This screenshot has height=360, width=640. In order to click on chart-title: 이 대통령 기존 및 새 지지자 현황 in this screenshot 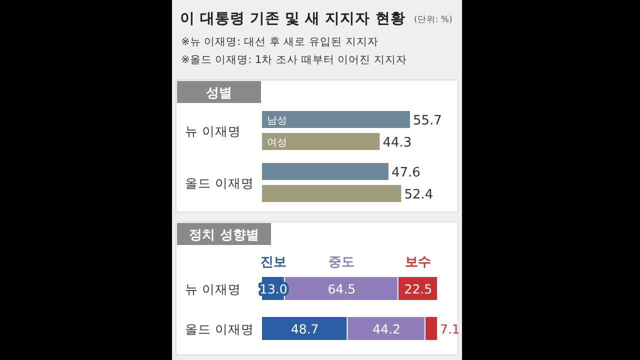, I will do `click(293, 19)`.